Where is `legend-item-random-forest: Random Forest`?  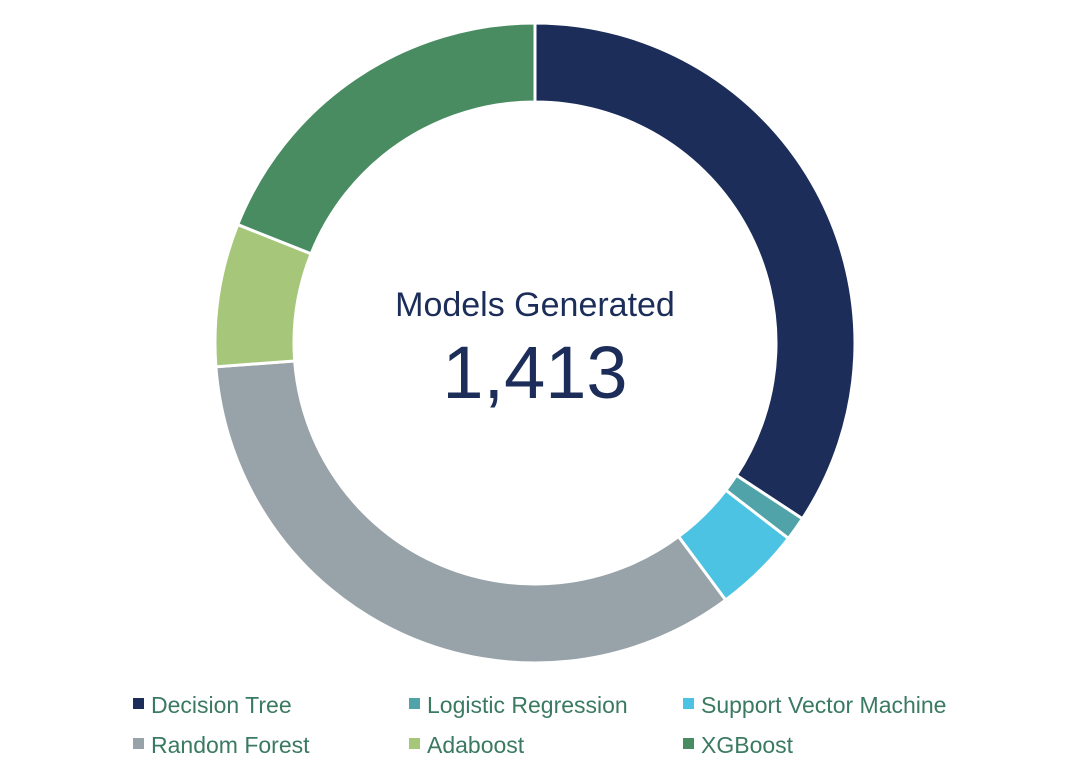 legend-item-random-forest: Random Forest is located at coordinates (221, 745).